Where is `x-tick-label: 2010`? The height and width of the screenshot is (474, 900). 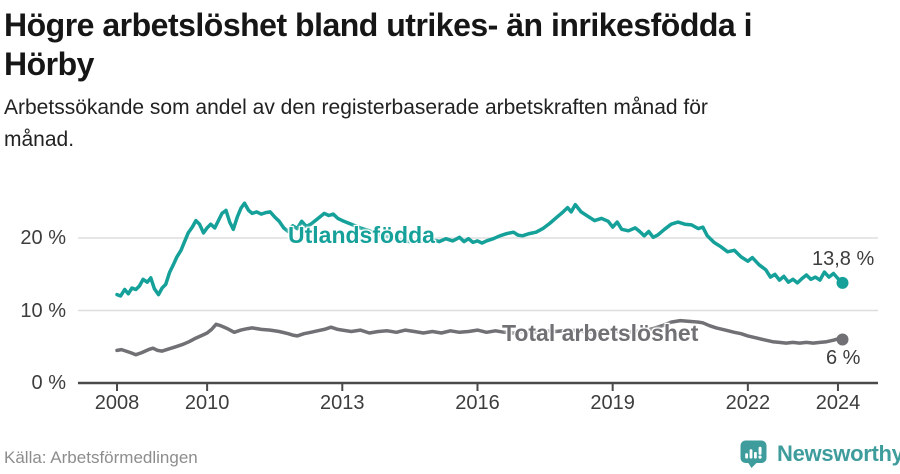 x-tick-label: 2010 is located at coordinates (207, 403).